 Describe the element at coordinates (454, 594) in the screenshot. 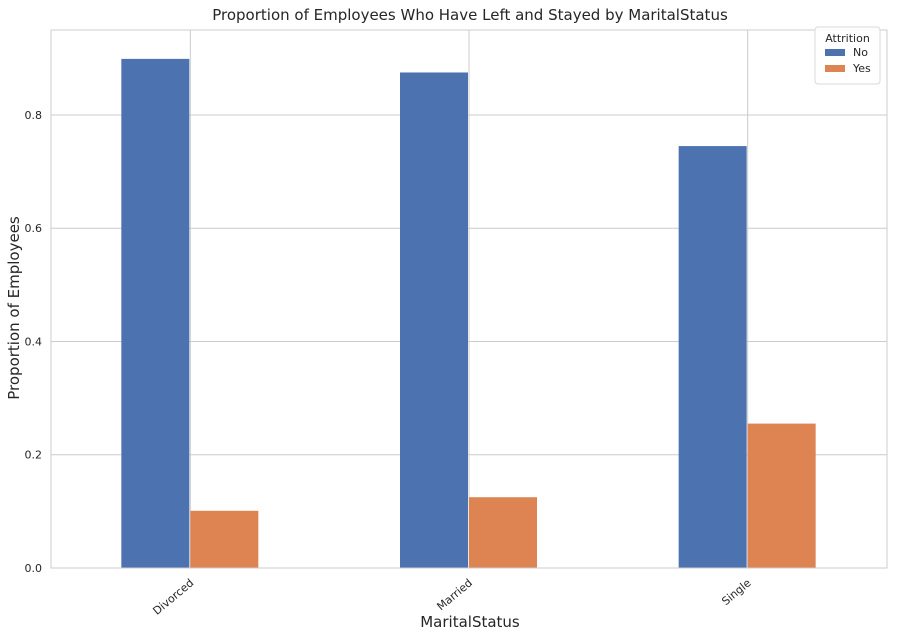

I see `x-tick-label: Married` at that location.